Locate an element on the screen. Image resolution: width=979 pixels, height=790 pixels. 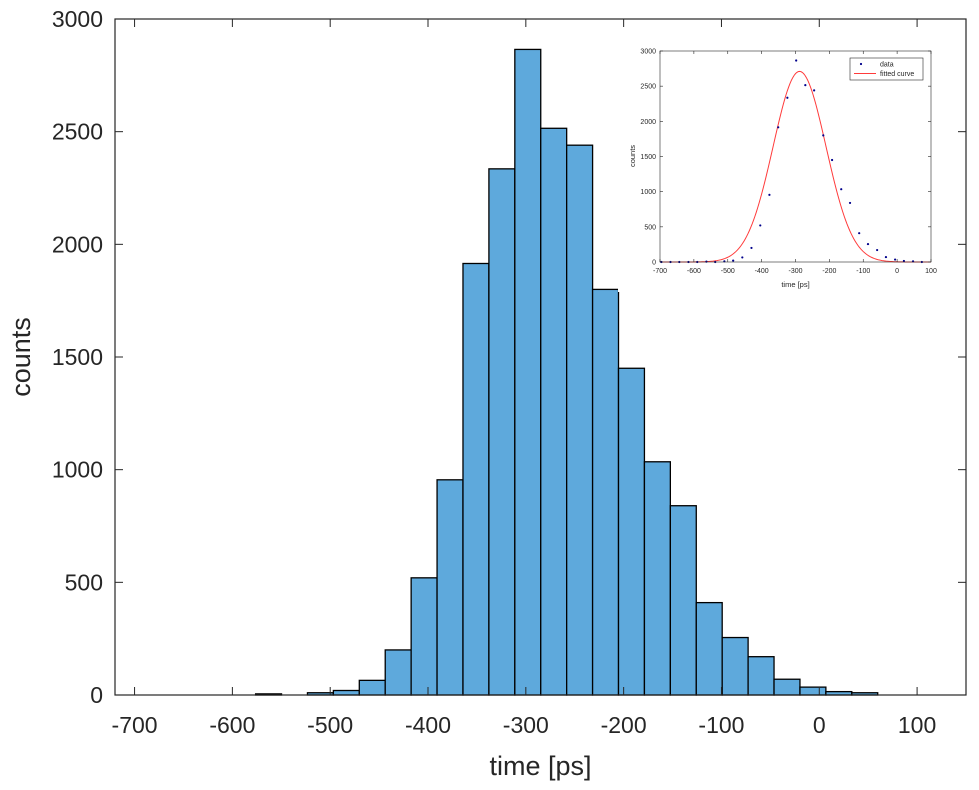
x-tick-label: -300 is located at coordinates (526, 725).